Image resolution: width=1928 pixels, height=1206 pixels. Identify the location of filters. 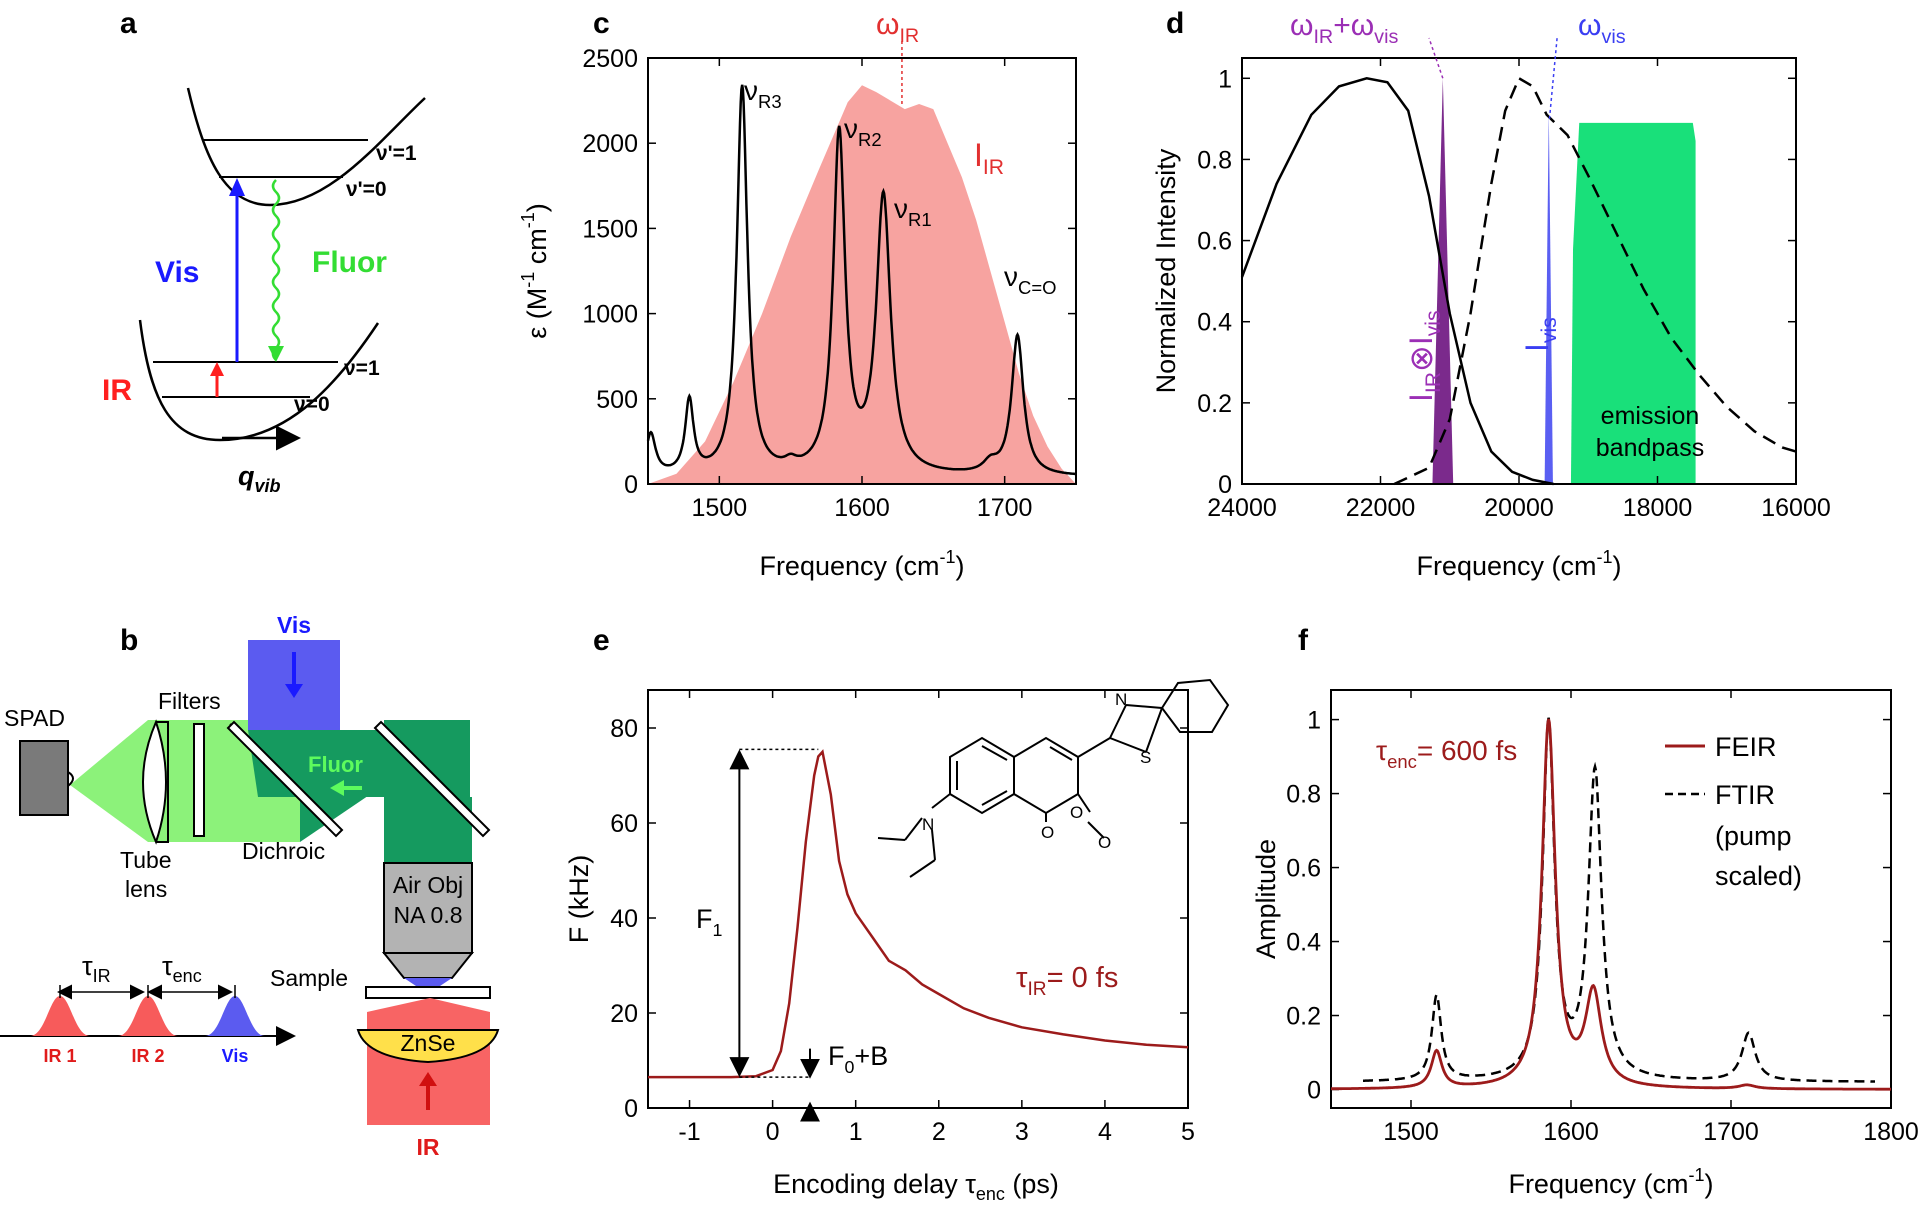
(199, 780).